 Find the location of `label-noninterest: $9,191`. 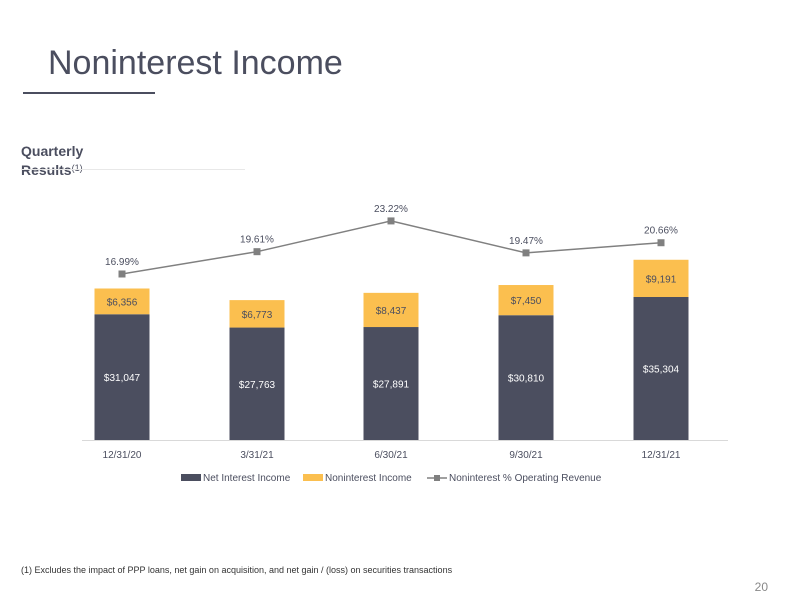

label-noninterest: $9,191 is located at coordinates (661, 279).